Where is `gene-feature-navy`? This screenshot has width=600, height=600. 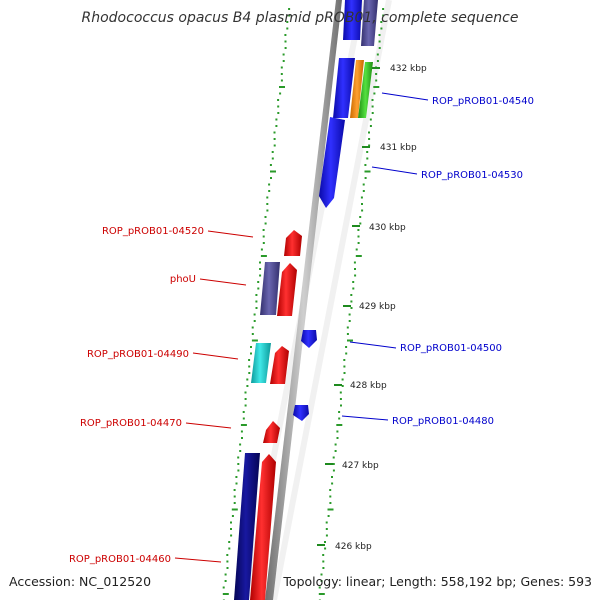
gene-feature-navy is located at coordinates (247, 526).